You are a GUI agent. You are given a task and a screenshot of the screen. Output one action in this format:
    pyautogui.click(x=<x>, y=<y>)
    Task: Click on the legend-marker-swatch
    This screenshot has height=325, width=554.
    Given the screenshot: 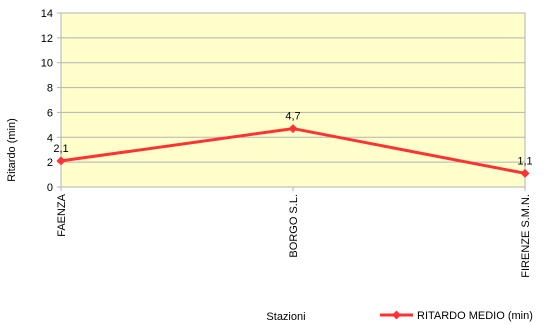 What is the action you would take?
    pyautogui.click(x=396, y=315)
    